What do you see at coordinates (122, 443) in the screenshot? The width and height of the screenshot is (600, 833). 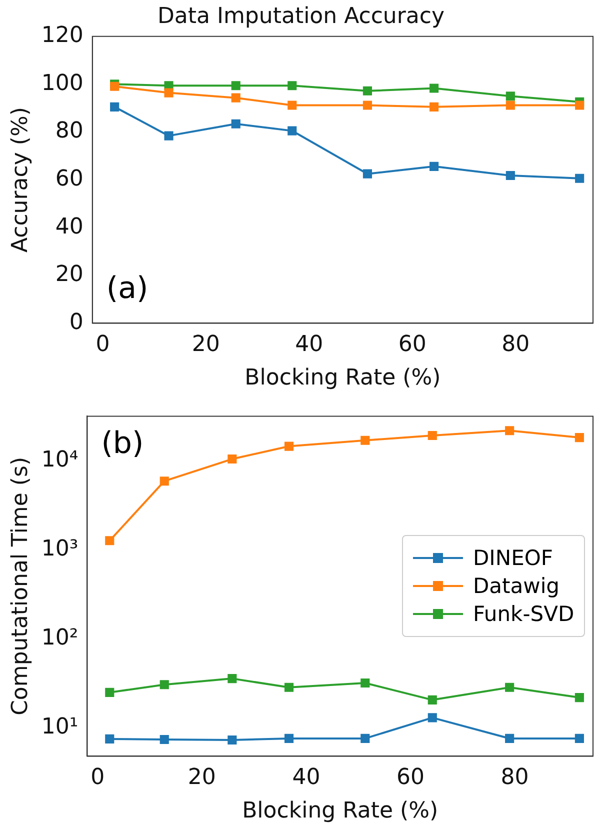 I see `annotation: (b)` at bounding box center [122, 443].